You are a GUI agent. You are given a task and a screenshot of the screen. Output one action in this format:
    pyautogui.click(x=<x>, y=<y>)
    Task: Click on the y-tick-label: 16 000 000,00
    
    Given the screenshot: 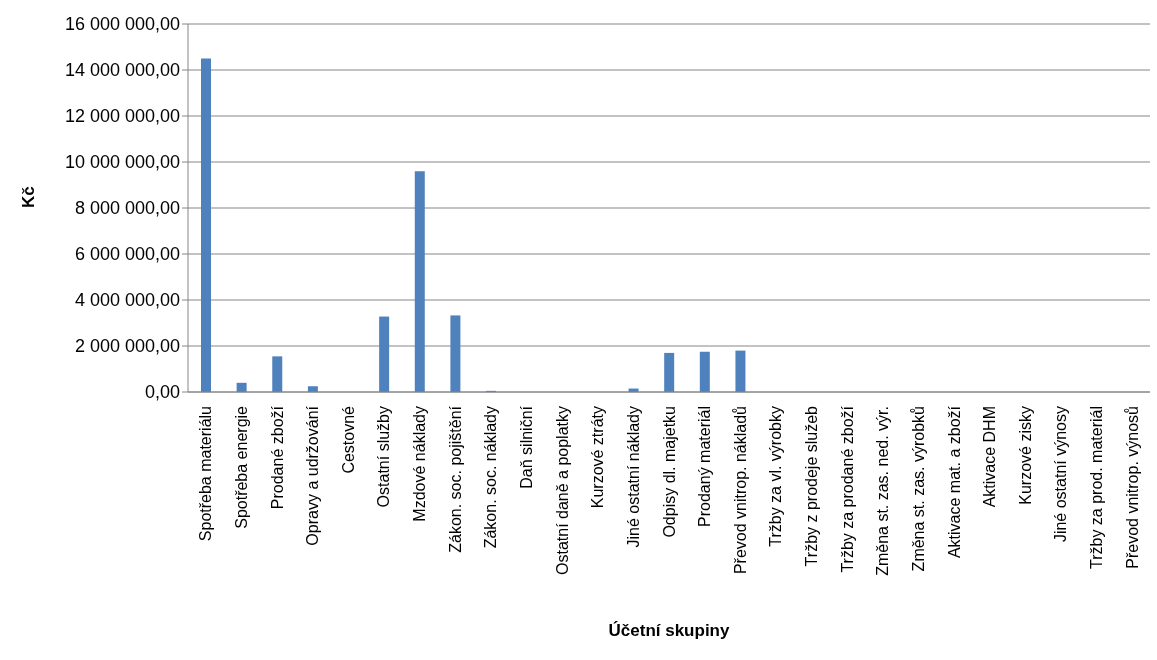 What is the action you would take?
    pyautogui.click(x=122, y=24)
    